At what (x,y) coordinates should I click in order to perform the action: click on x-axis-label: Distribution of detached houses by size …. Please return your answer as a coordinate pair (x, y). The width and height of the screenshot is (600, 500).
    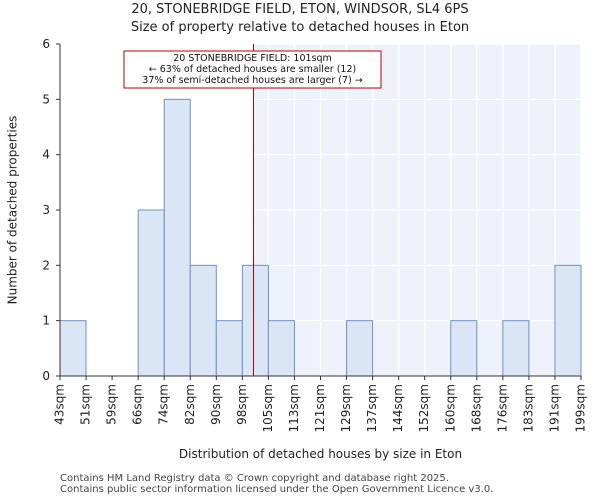
    Looking at the image, I should click on (320, 454).